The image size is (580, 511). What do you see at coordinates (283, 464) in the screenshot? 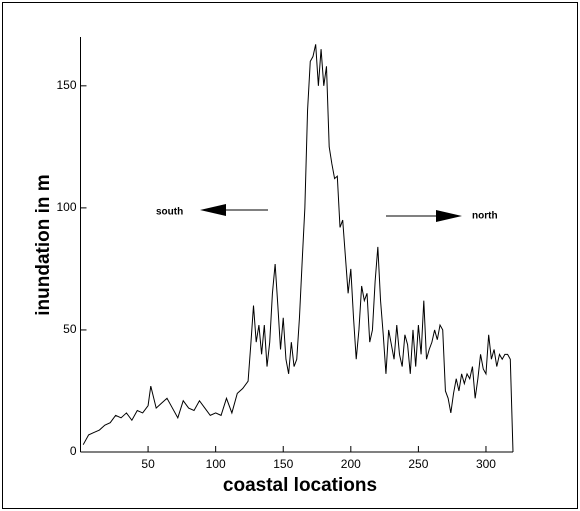
I see `x-tick-label: 150` at bounding box center [283, 464].